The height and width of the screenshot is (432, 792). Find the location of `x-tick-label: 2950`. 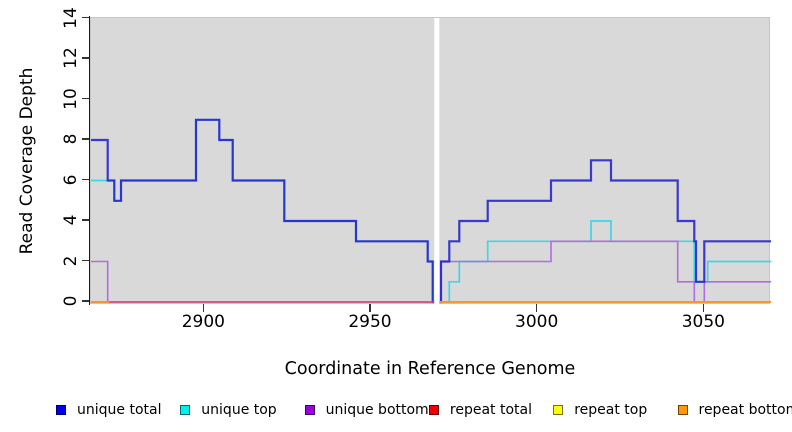

x-tick-label: 2950 is located at coordinates (370, 322).